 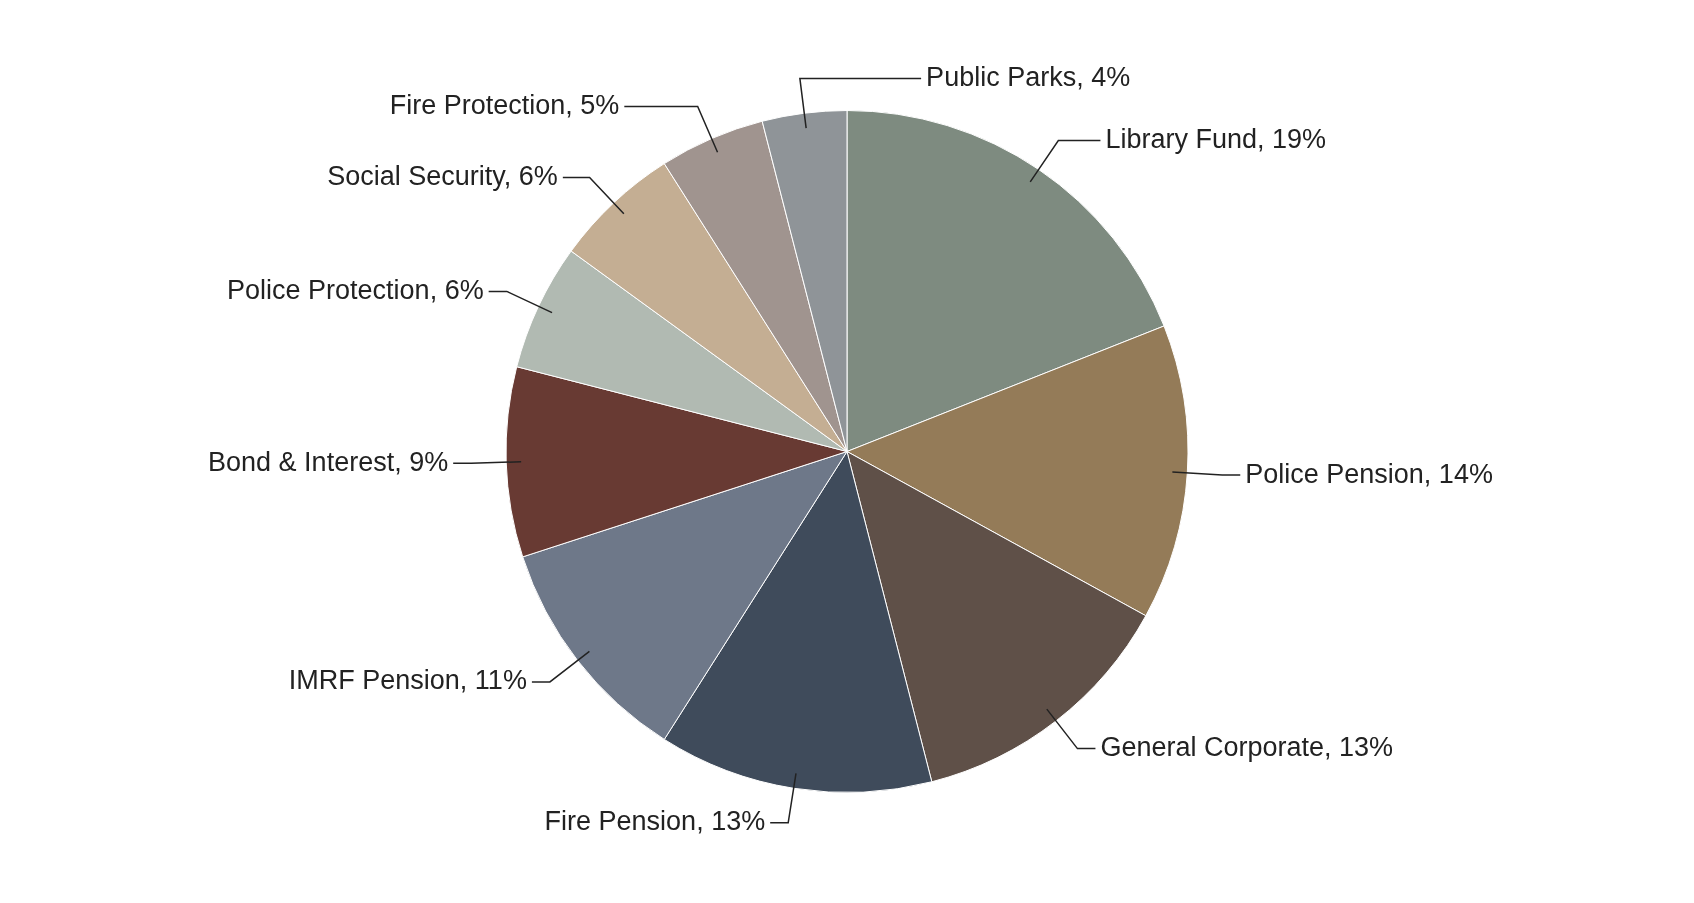 I want to click on slice-label: Police Protection, 6%, so click(x=355, y=289).